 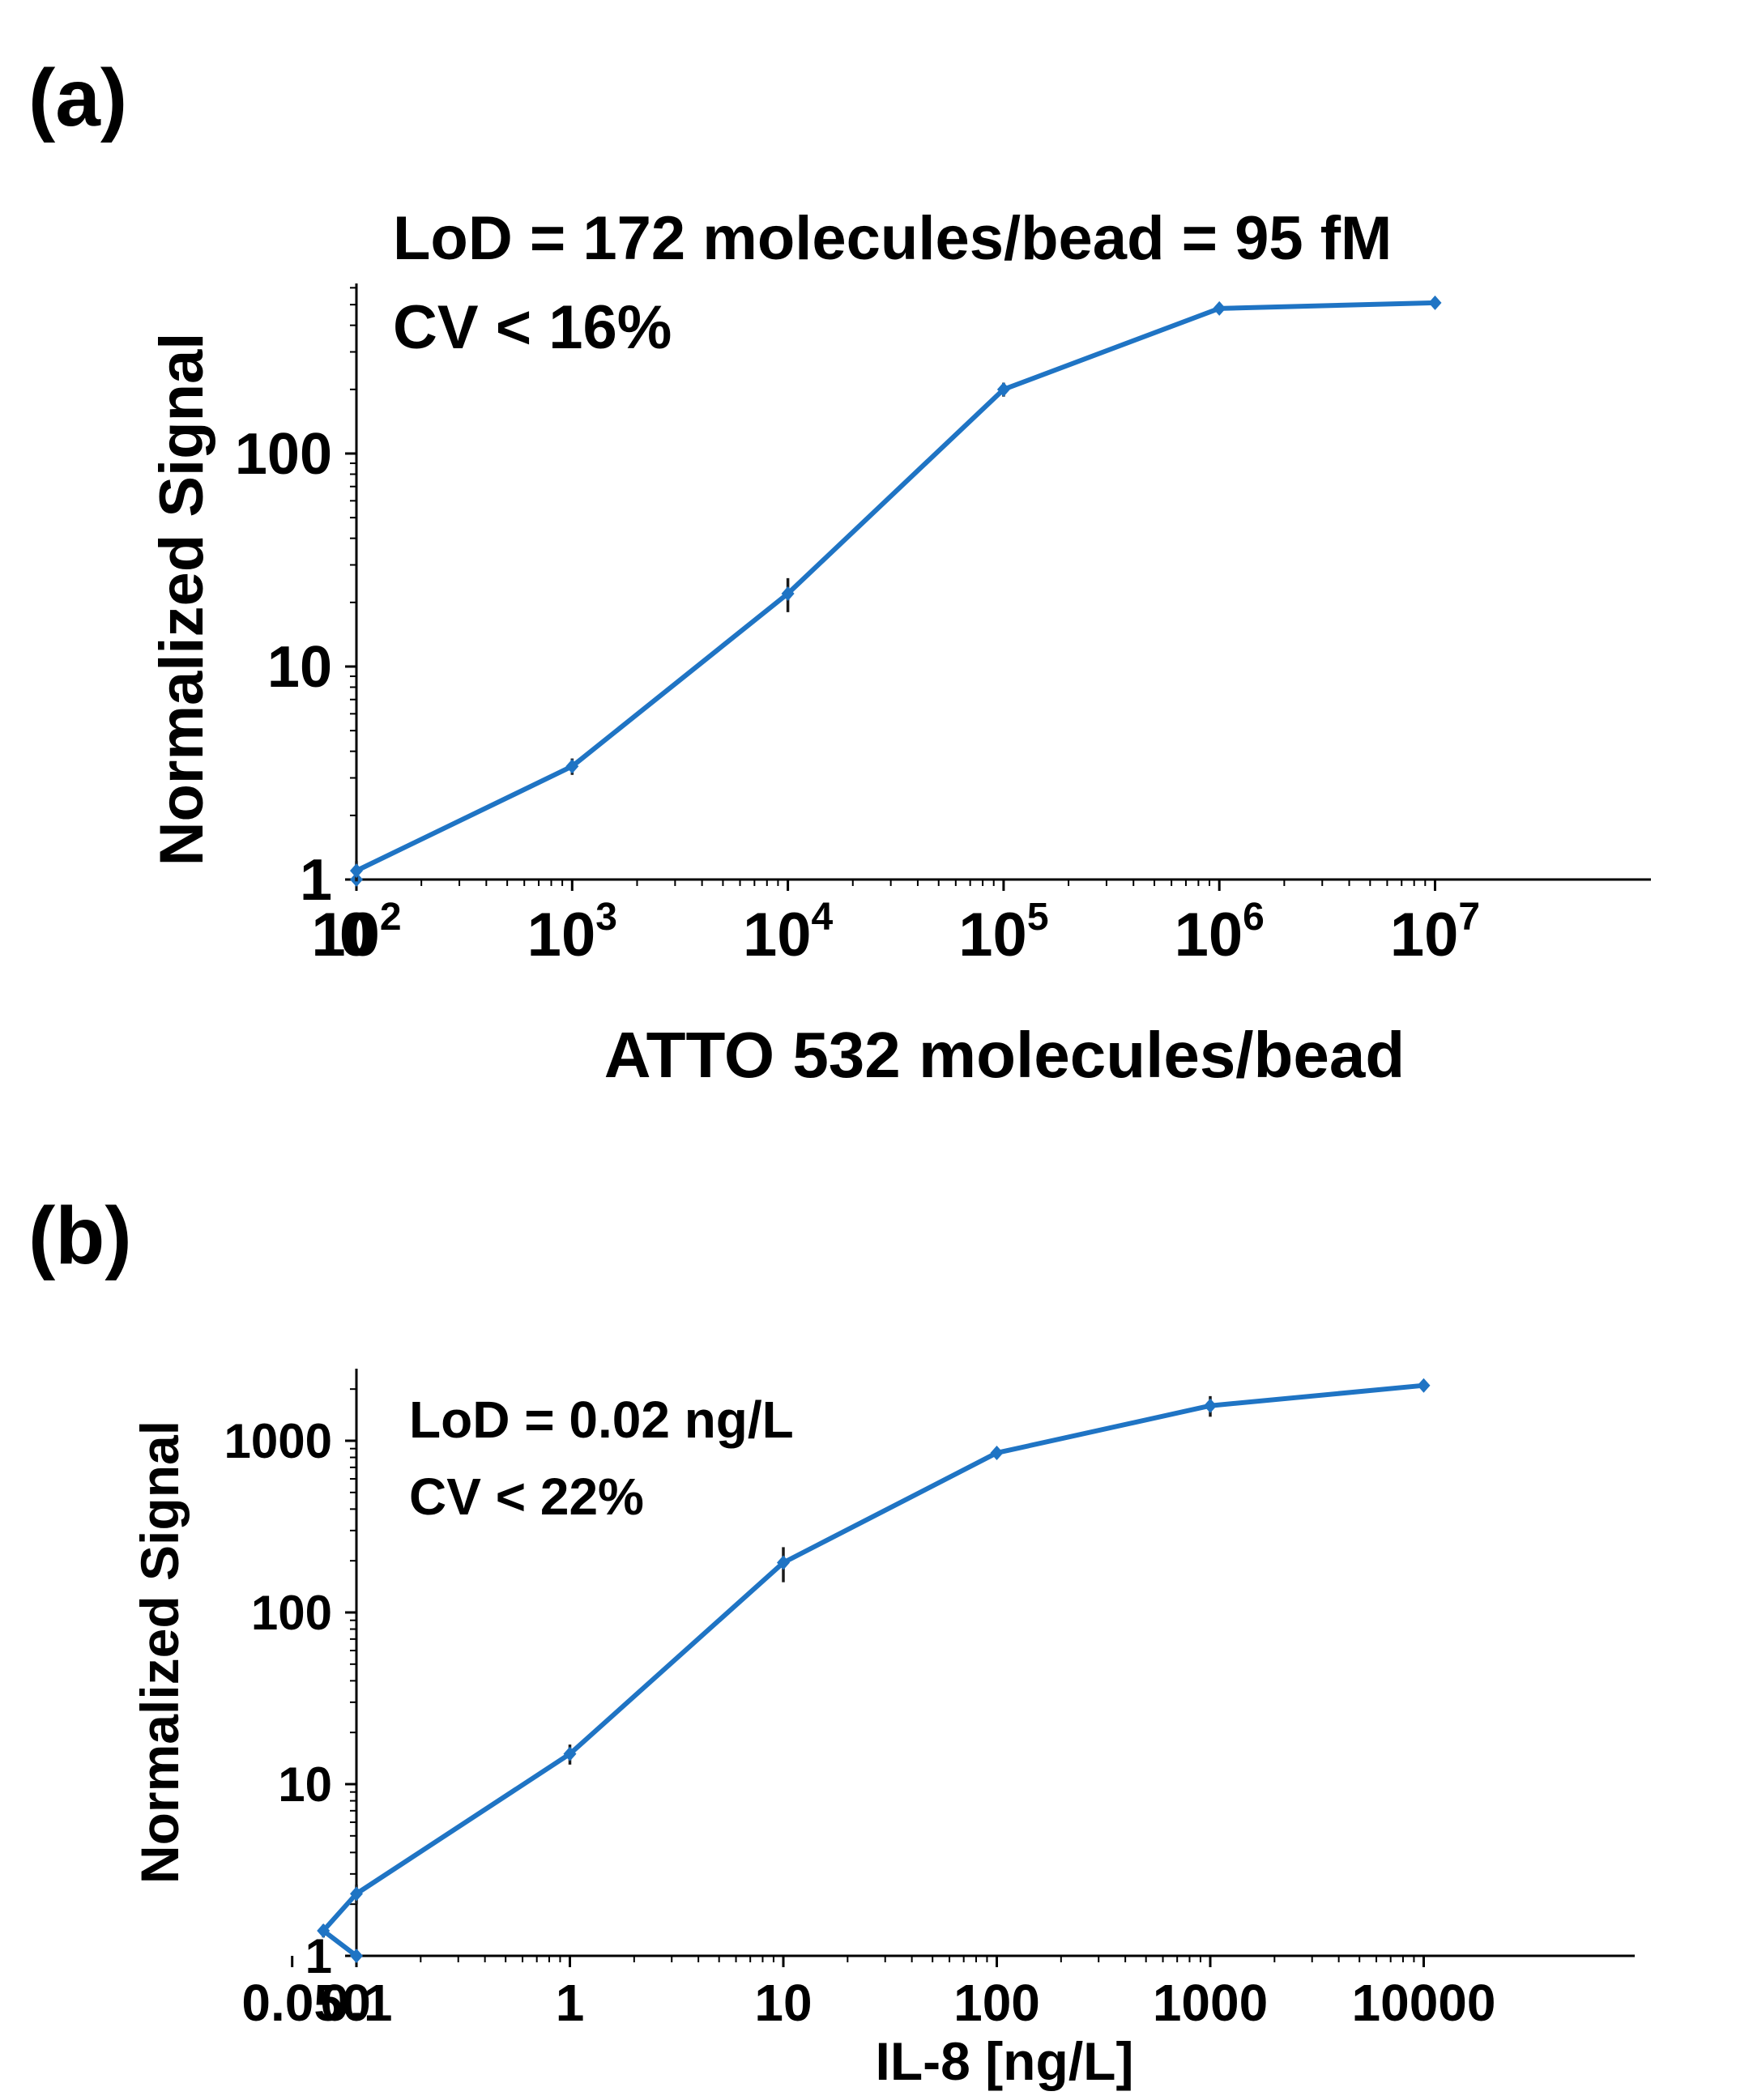 What do you see at coordinates (278, 1441) in the screenshot?
I see `y-tick-label: 1000` at bounding box center [278, 1441].